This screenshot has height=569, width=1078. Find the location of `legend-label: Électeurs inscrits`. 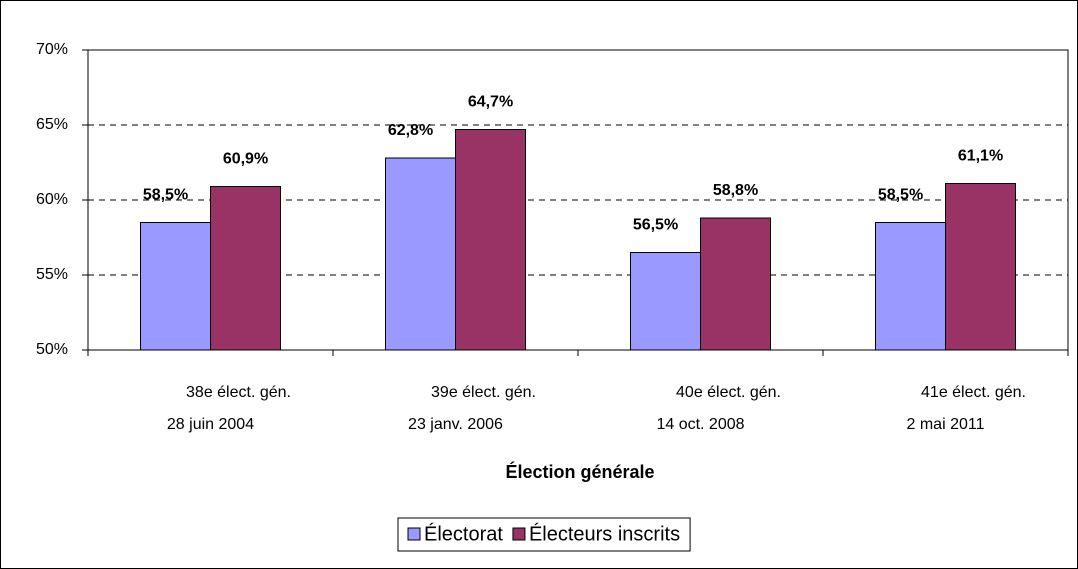

legend-label: Électeurs inscrits is located at coordinates (604, 533).